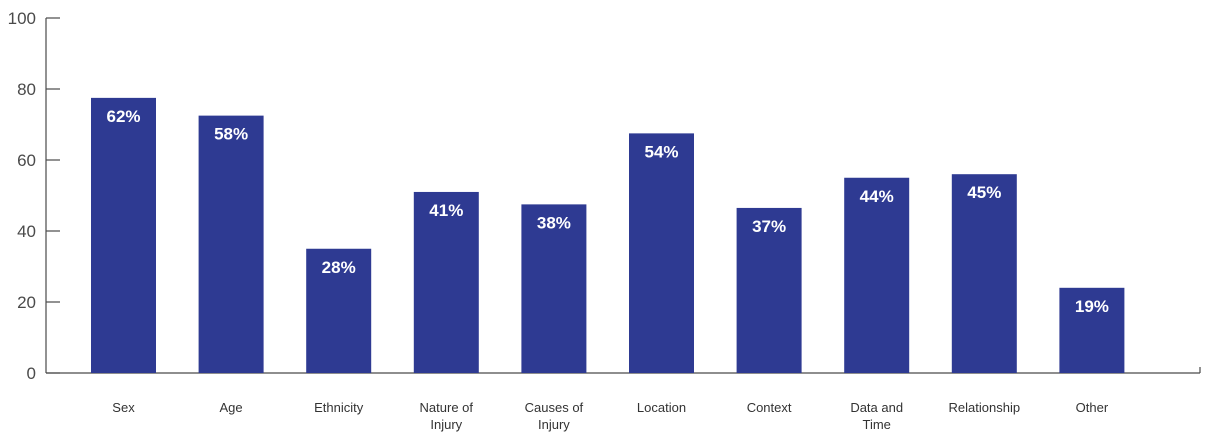  What do you see at coordinates (123, 407) in the screenshot?
I see `category-label-0: Sex` at bounding box center [123, 407].